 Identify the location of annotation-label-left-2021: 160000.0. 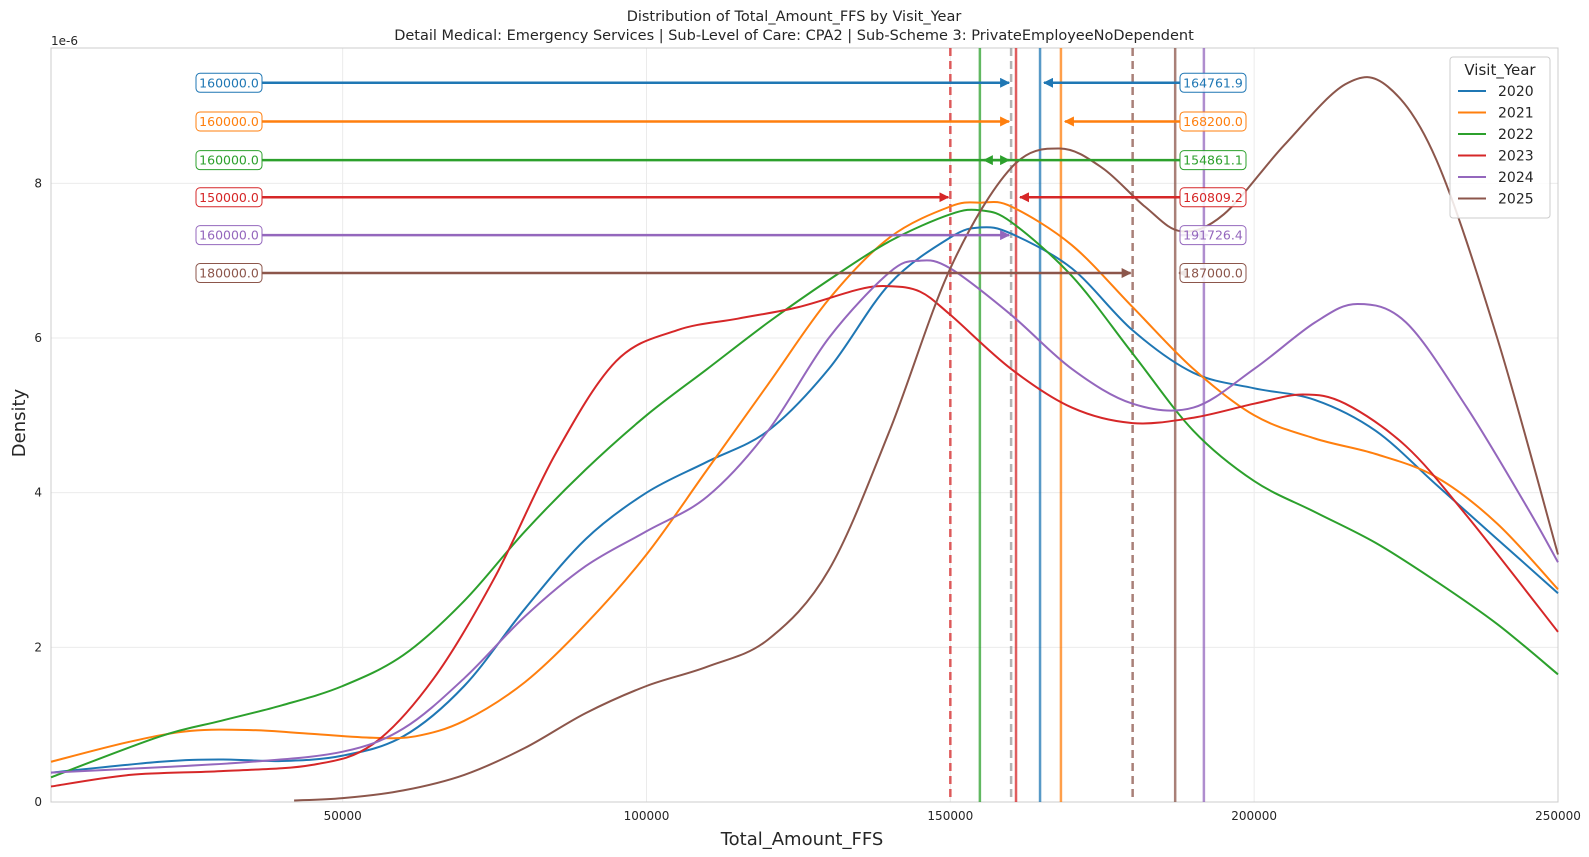
(229, 121).